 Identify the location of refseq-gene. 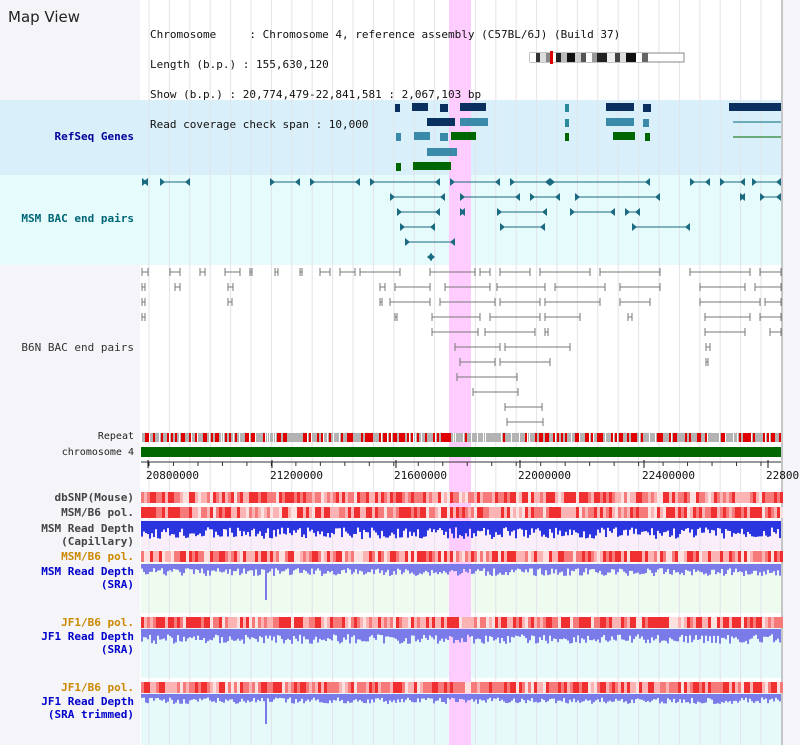
(624, 136).